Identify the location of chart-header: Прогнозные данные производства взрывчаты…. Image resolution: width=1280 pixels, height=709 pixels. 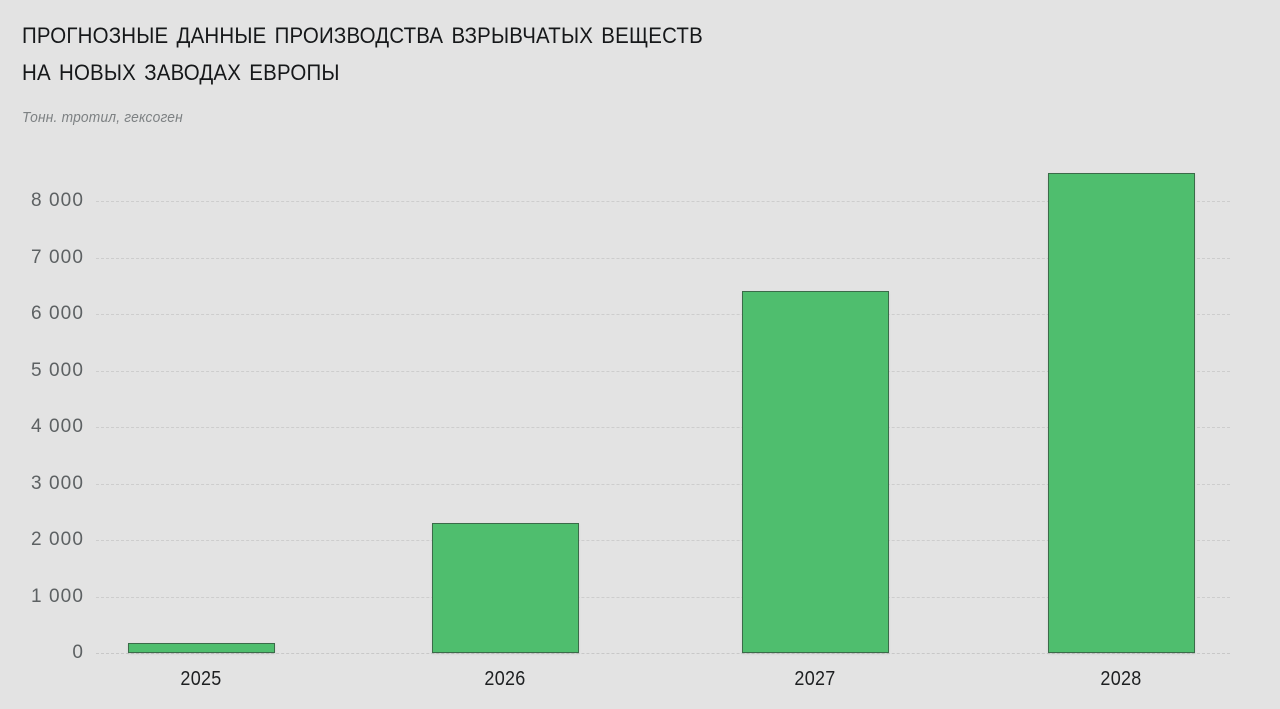
(622, 70).